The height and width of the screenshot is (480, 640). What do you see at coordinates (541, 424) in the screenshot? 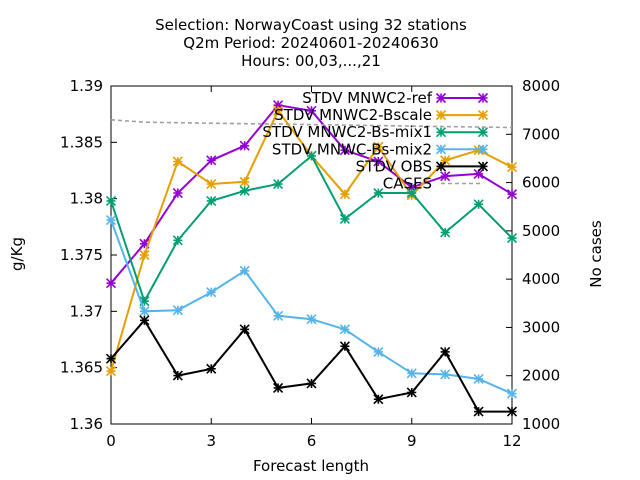
I see `y2-tick-label: 1000` at bounding box center [541, 424].